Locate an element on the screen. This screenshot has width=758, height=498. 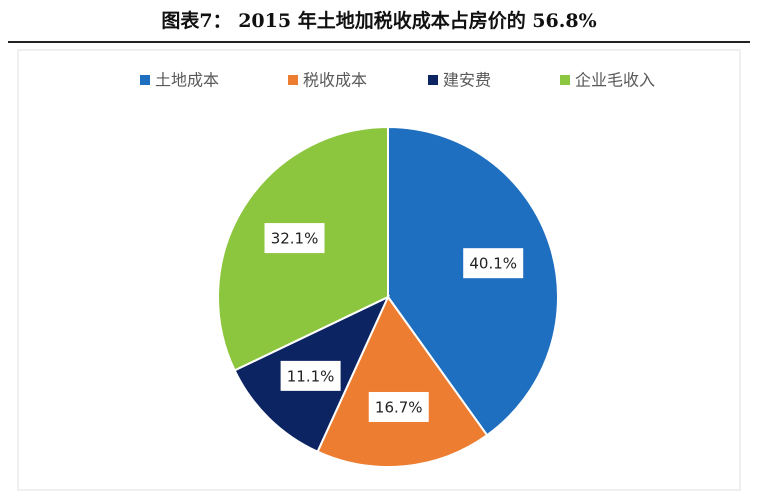
data-label: 40.1% is located at coordinates (493, 264).